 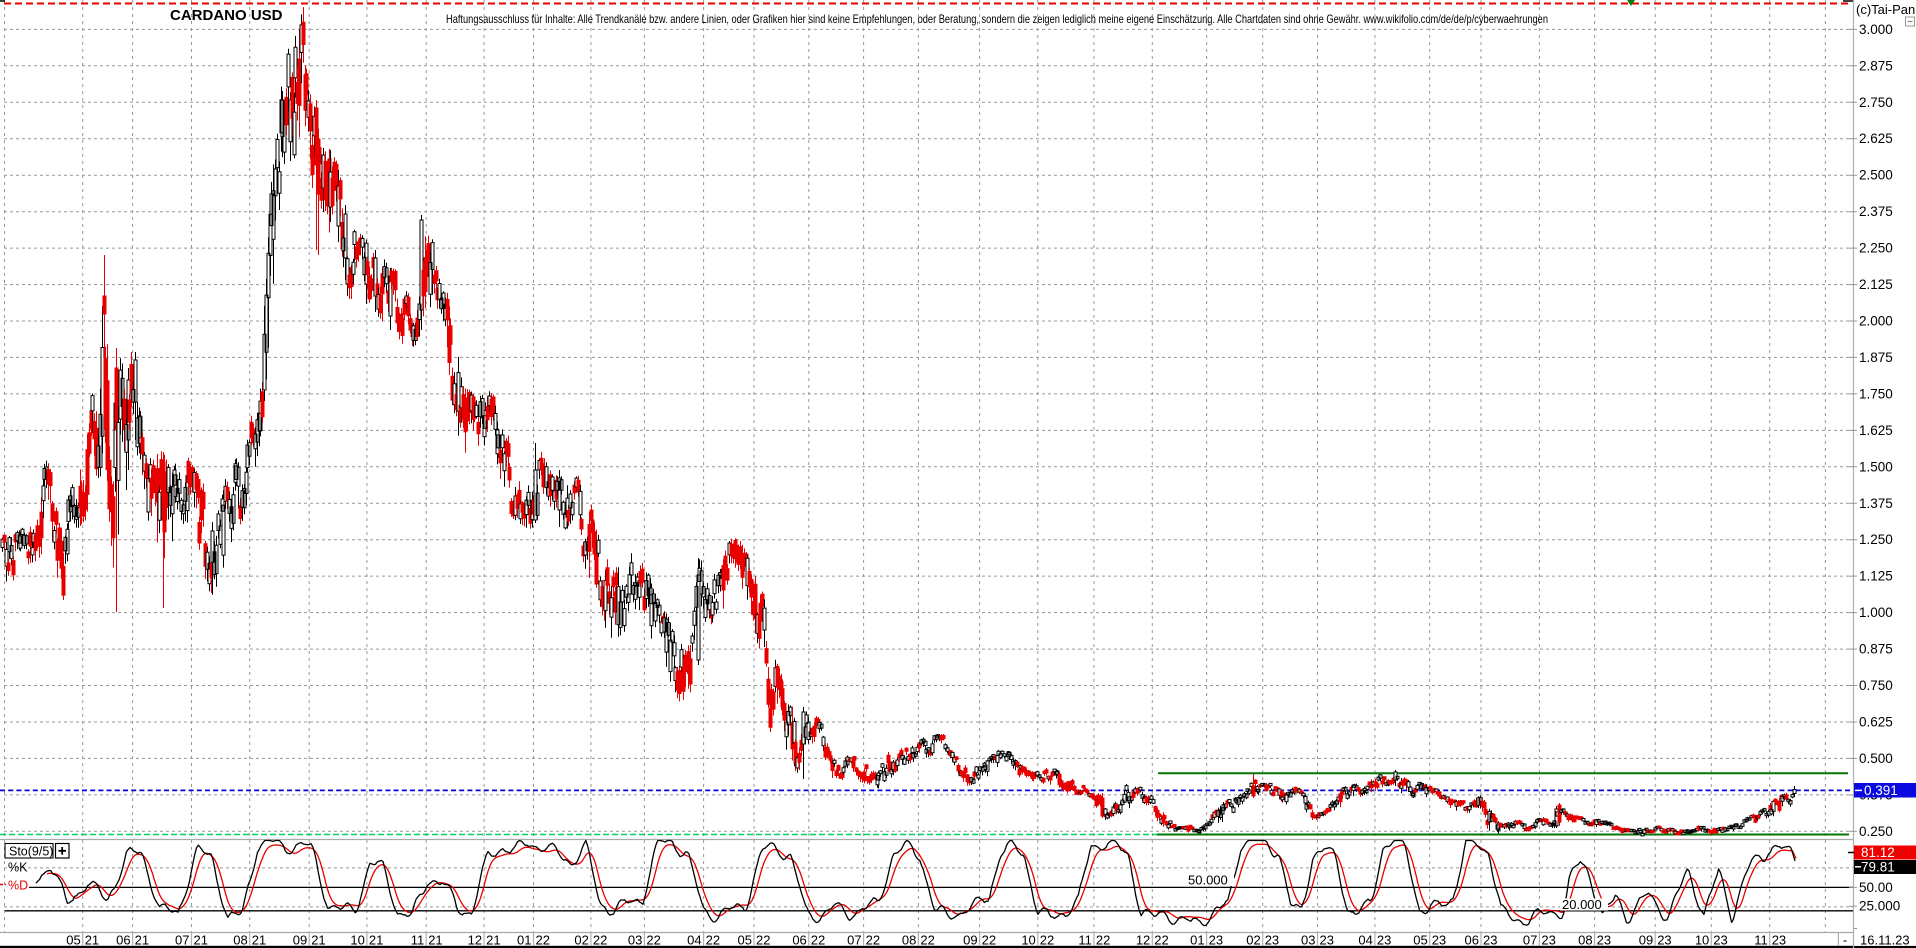 I want to click on svg-text: 16.11.23, so click(x=1885, y=940).